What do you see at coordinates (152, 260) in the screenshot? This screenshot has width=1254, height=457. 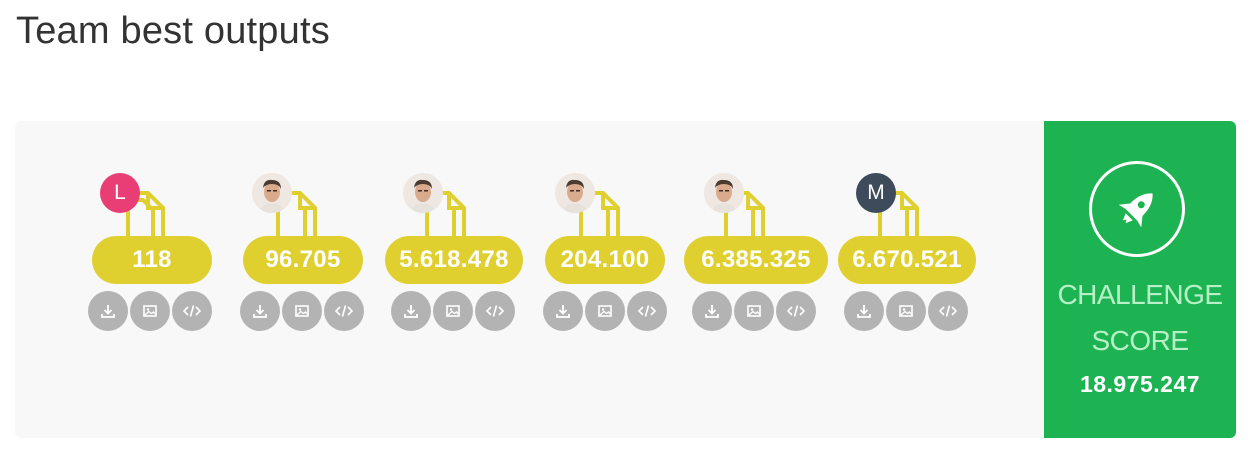 I see `output-score: 118` at bounding box center [152, 260].